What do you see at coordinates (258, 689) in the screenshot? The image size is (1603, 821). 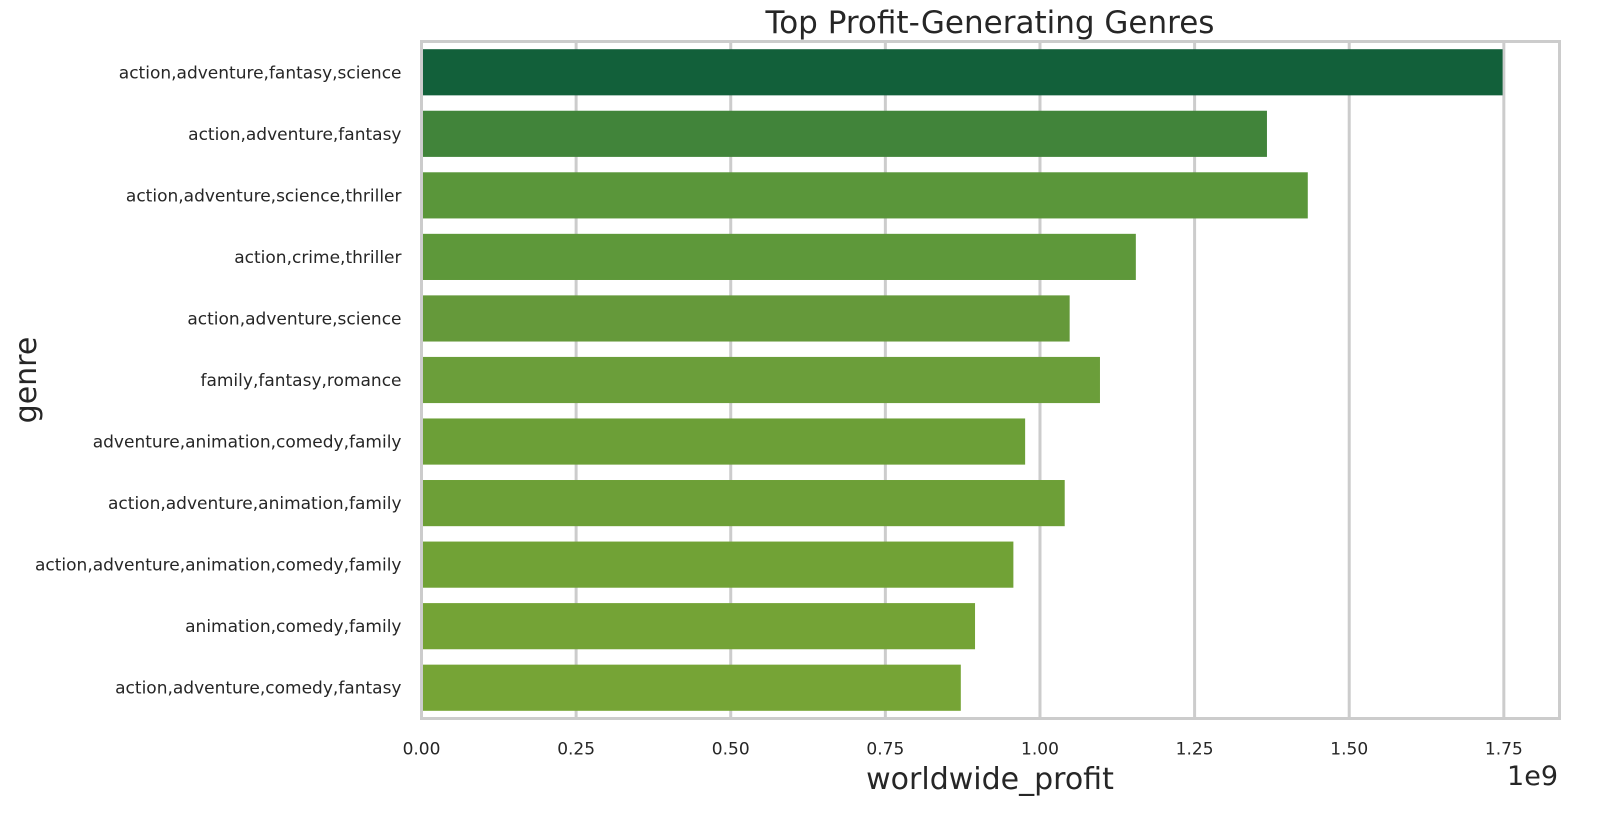 I see `y-tick-label: action,adventure,comedy,fantasy` at bounding box center [258, 689].